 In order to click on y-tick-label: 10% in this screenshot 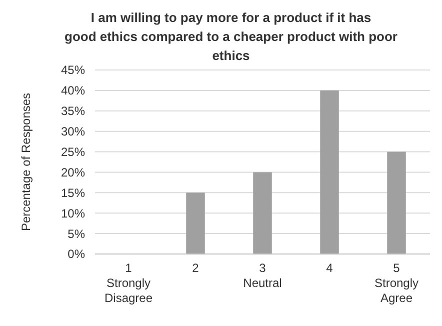, I will do `click(73, 213)`.